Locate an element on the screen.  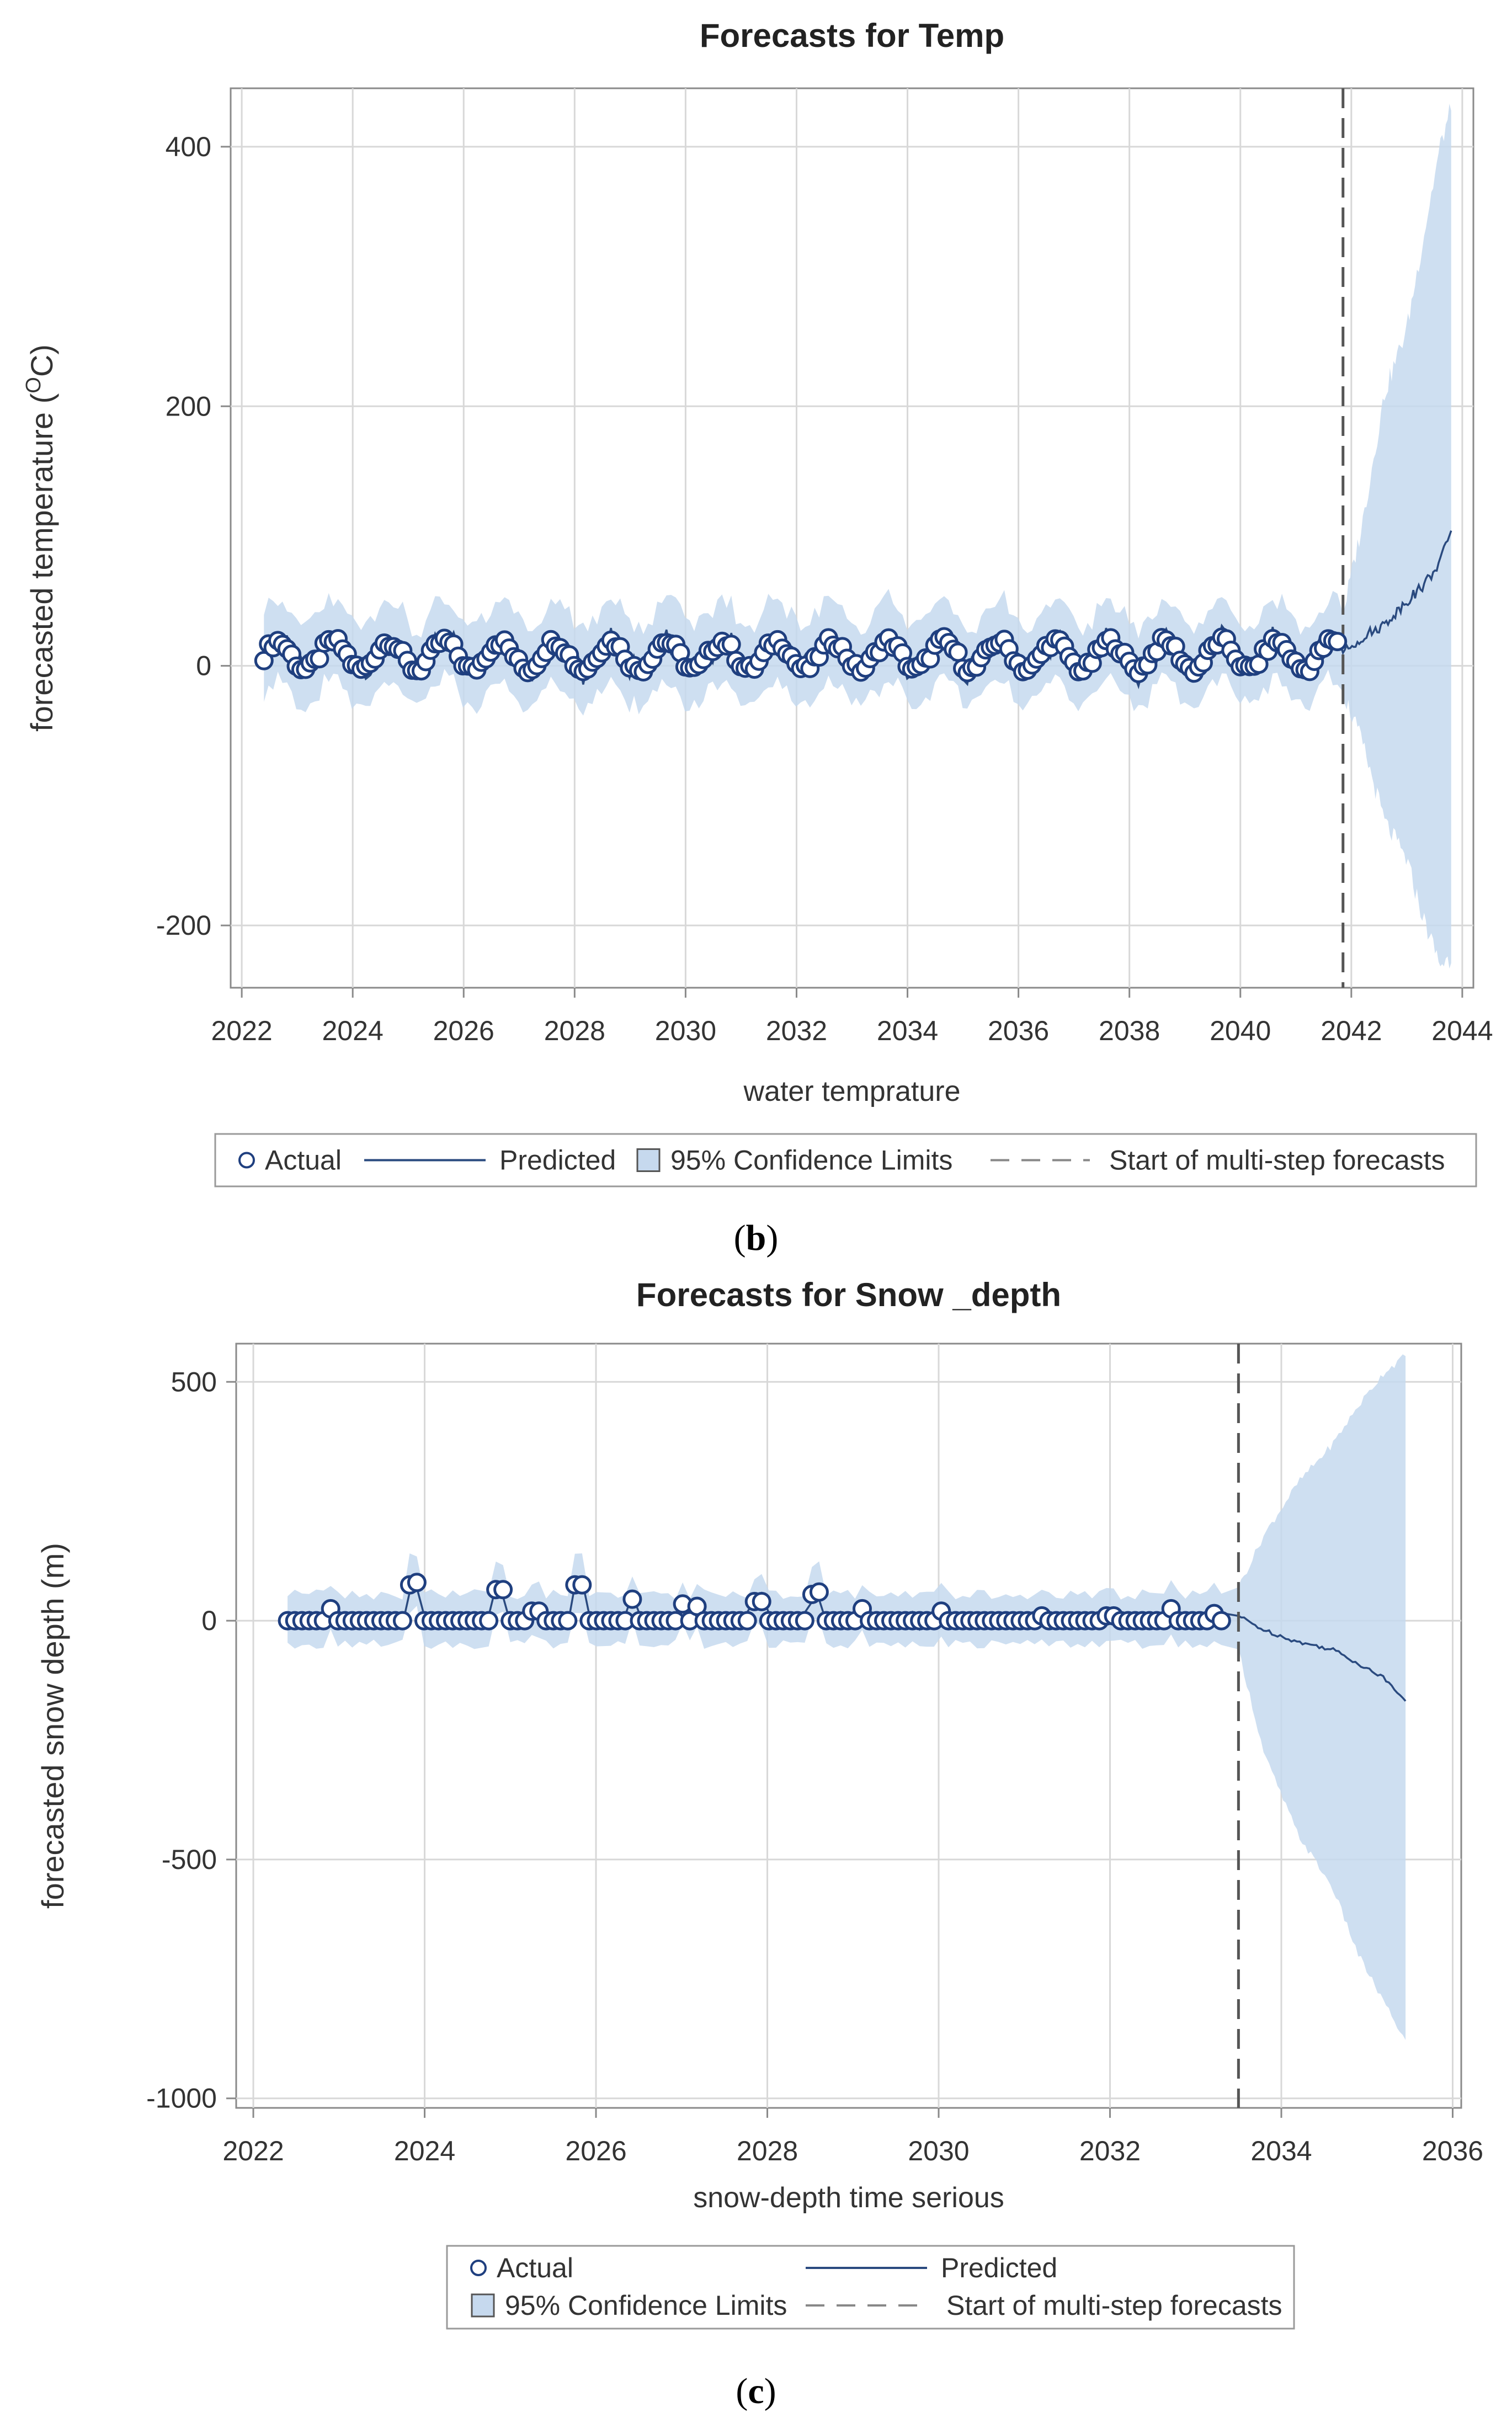
y-tick-label: -1000 is located at coordinates (181, 2098).